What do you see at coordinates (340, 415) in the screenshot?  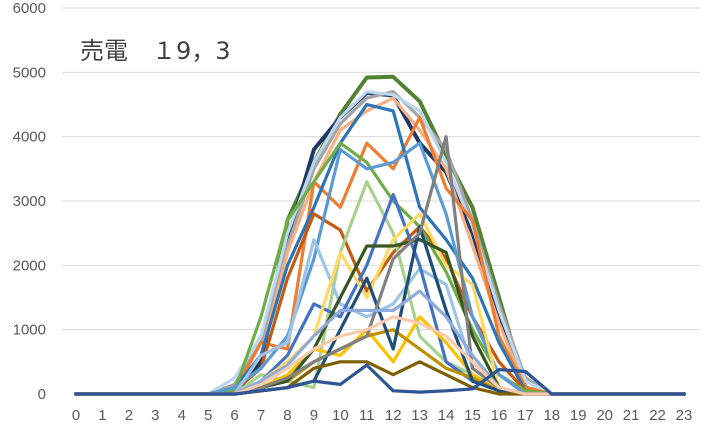 I see `x-tick-label: 10` at bounding box center [340, 415].